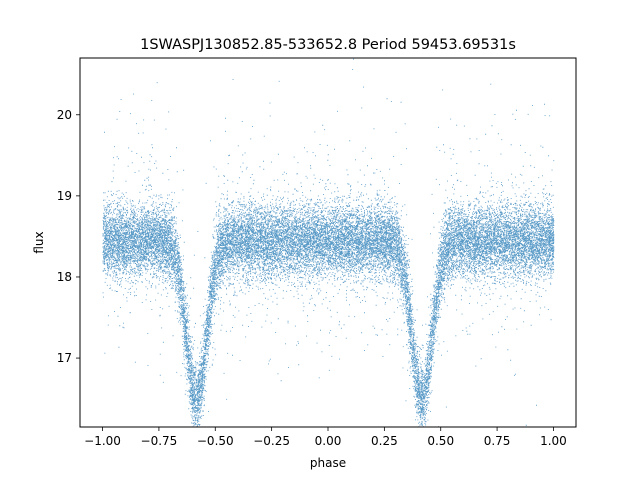  I want to click on x-tick-label: 0.25, so click(384, 441).